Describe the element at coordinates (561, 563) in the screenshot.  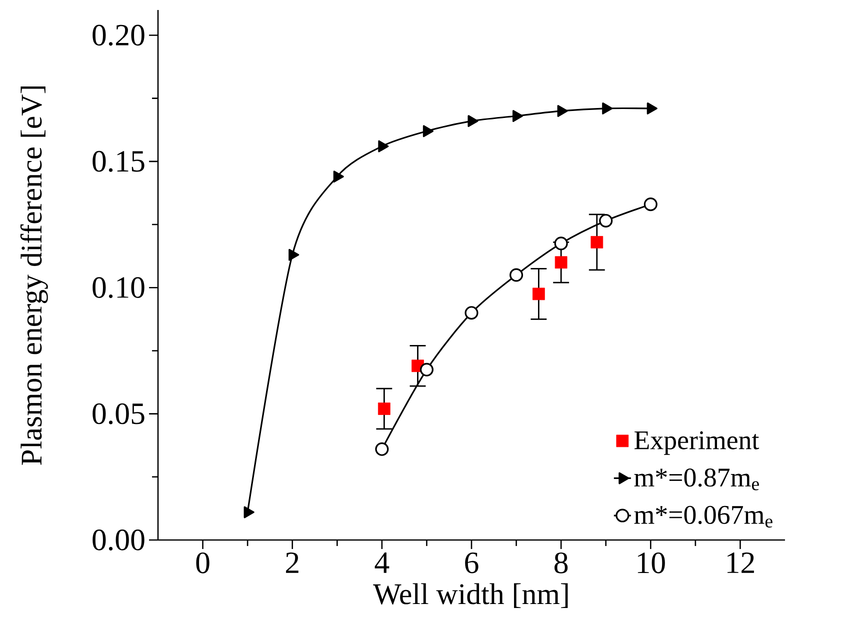
I see `x-tick-label: 8` at that location.